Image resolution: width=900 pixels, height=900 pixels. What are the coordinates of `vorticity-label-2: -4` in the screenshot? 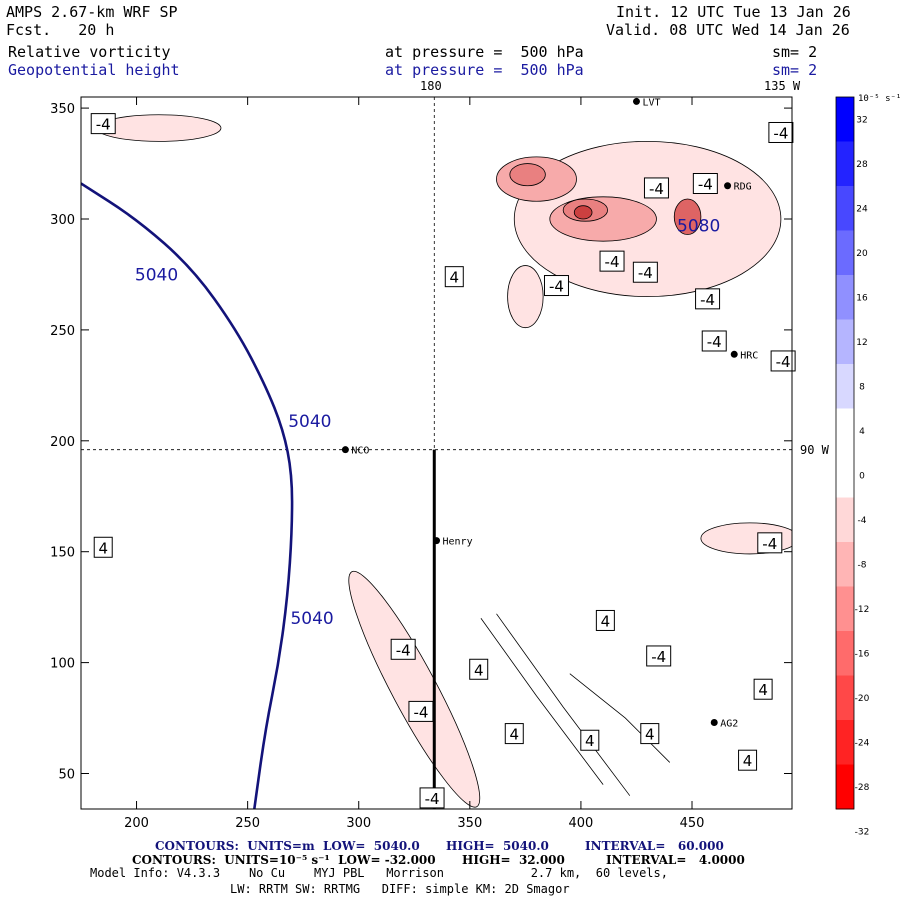 It's located at (780, 133).